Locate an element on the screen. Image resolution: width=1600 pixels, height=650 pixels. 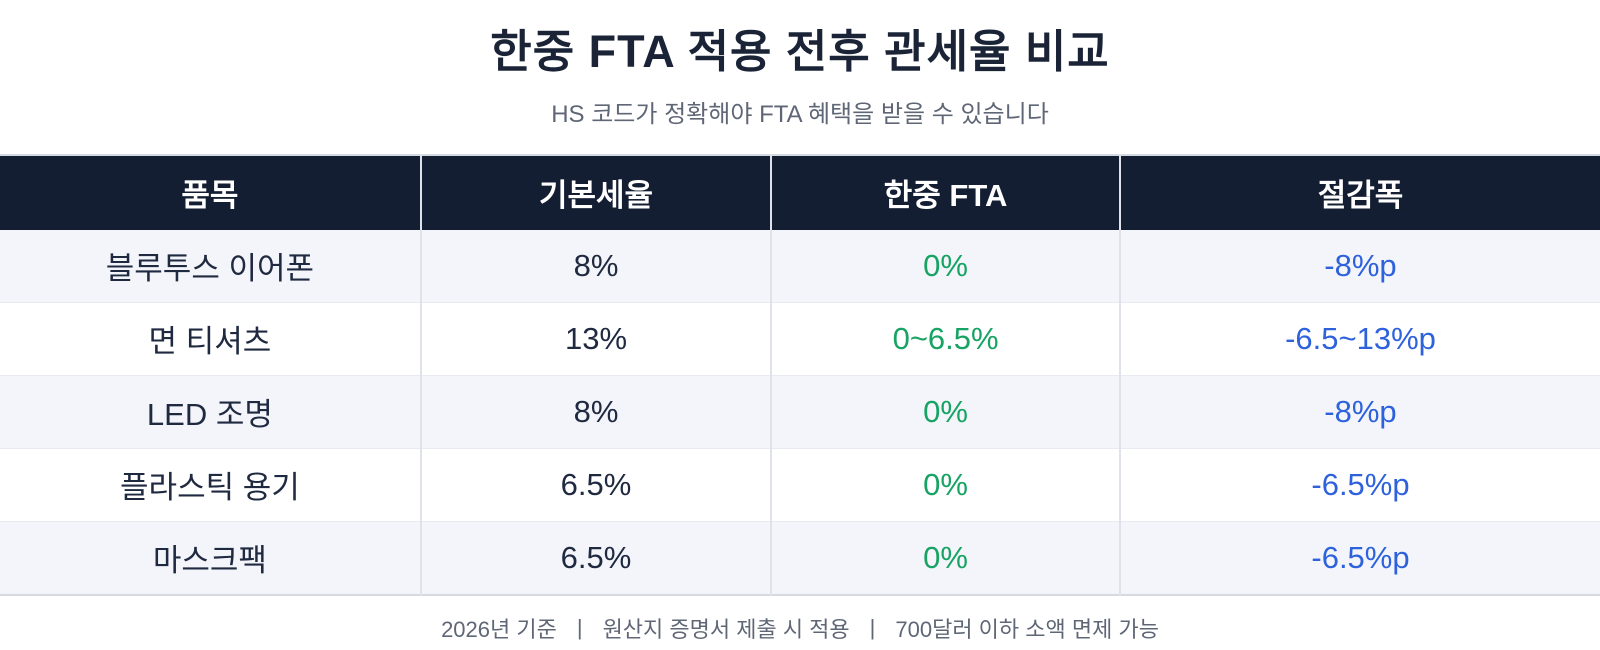
table-row: 블루투스 이어폰 8% 0% -8%p is located at coordinates (800, 266).